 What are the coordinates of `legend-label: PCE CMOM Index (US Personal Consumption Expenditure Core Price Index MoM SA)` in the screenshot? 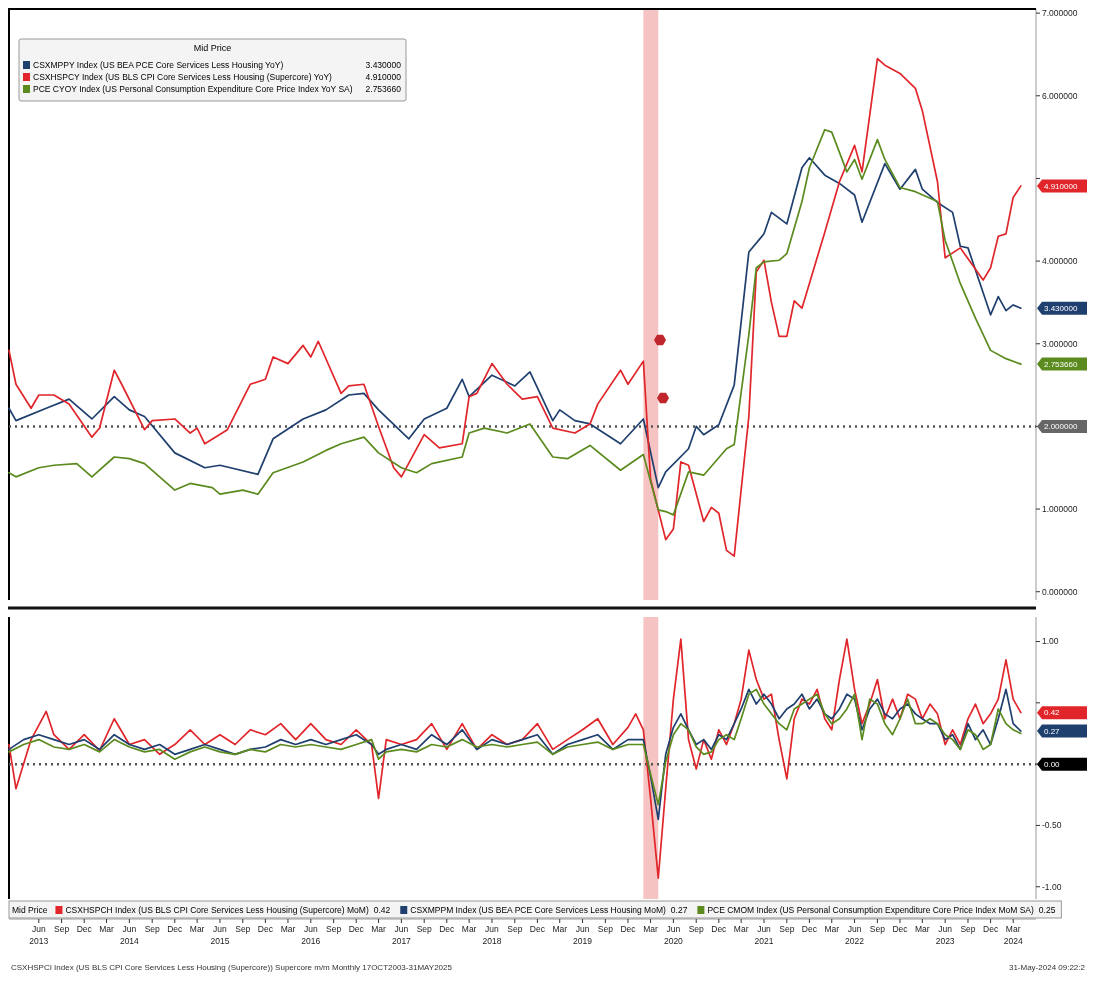 It's located at (870, 909).